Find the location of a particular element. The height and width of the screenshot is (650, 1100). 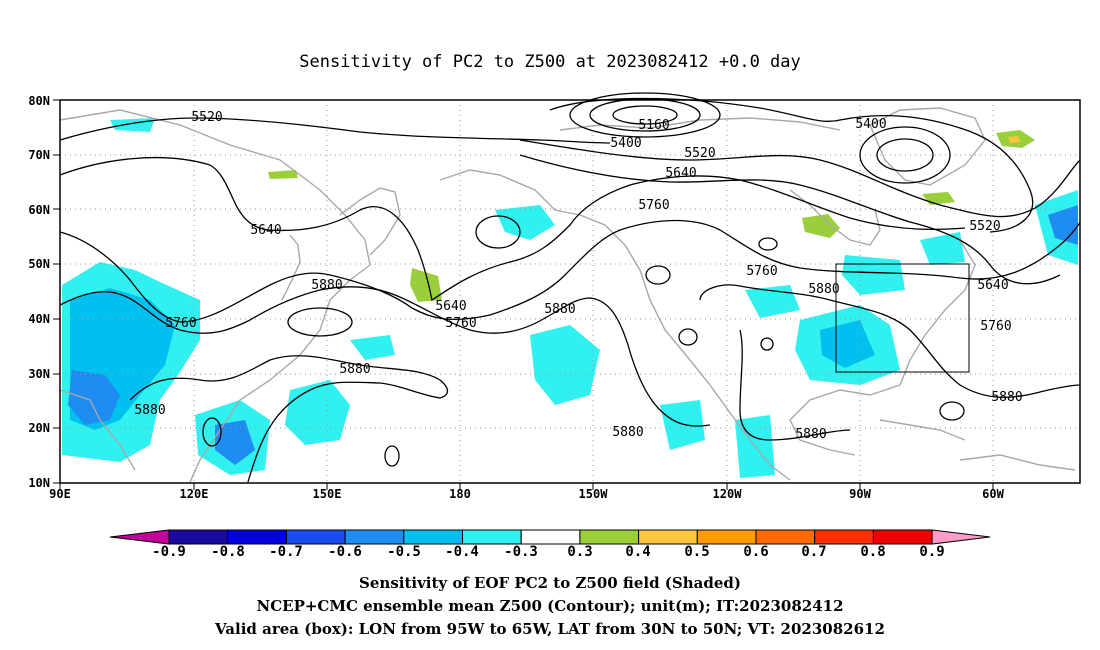

contour-5400-greenland-low is located at coordinates (905, 155).